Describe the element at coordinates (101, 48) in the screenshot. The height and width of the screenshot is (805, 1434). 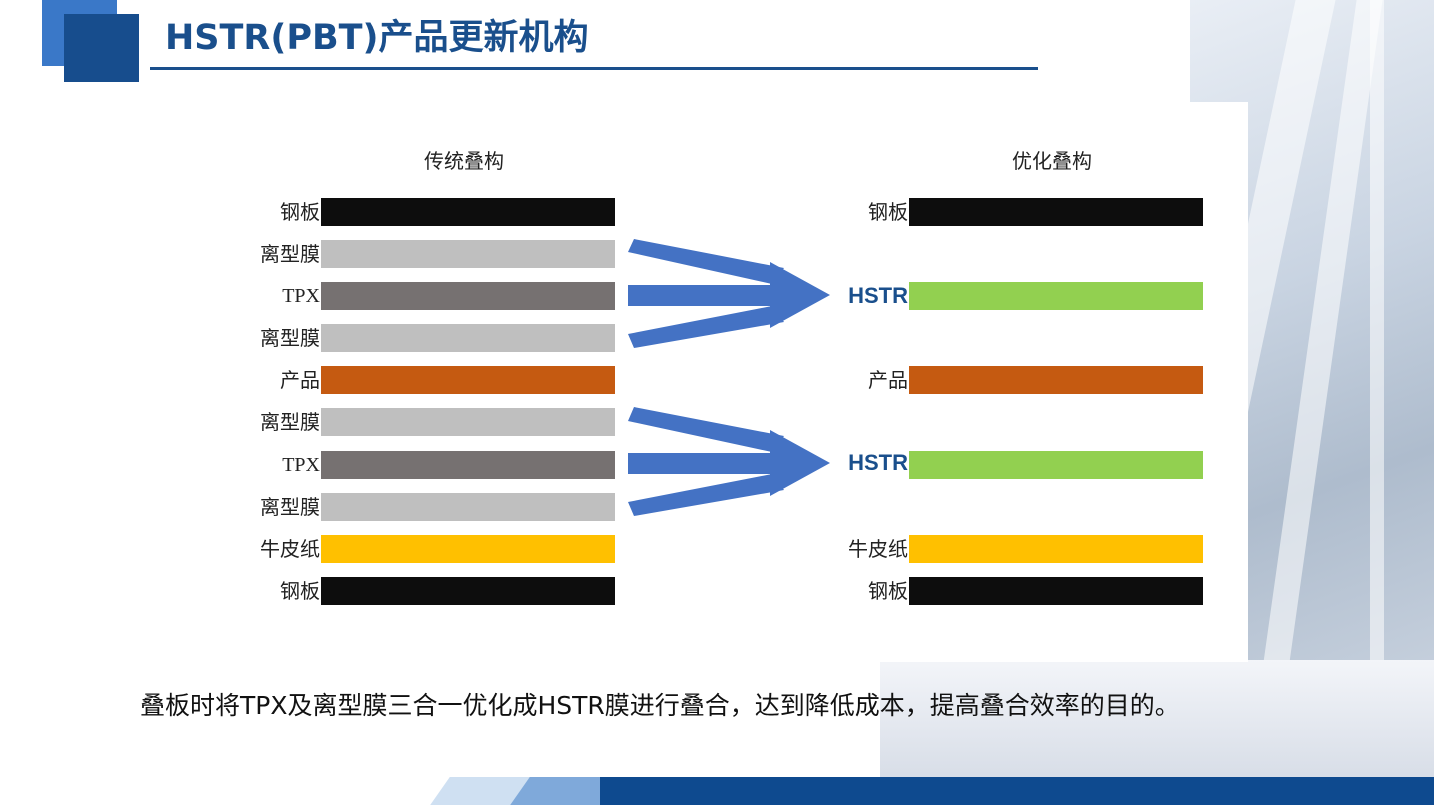
I see `title-decoration-square-dark` at that location.